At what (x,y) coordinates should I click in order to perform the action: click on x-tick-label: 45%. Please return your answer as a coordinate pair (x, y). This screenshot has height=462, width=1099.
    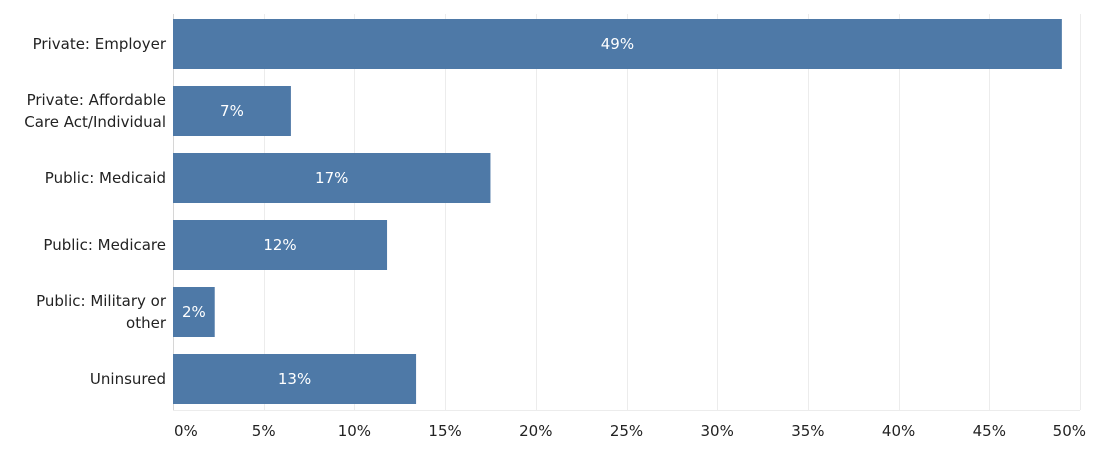
    Looking at the image, I should click on (989, 431).